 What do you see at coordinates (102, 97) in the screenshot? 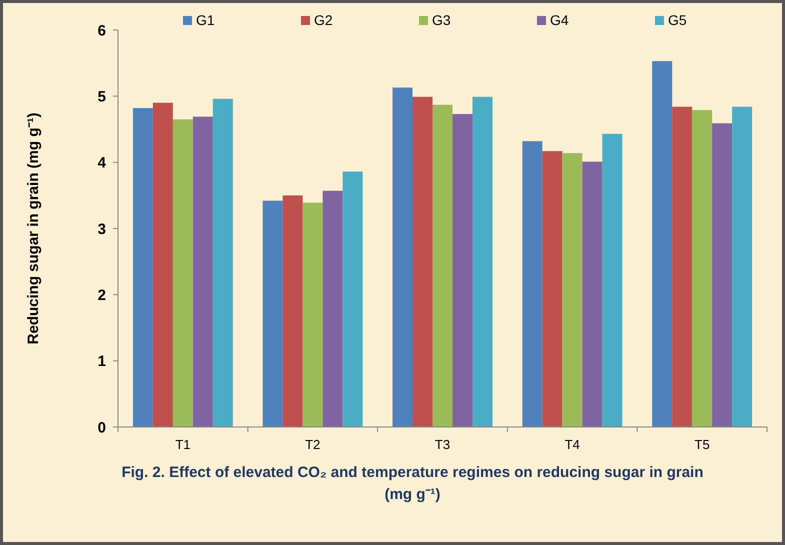
I see `y-tick-label: 5` at bounding box center [102, 97].